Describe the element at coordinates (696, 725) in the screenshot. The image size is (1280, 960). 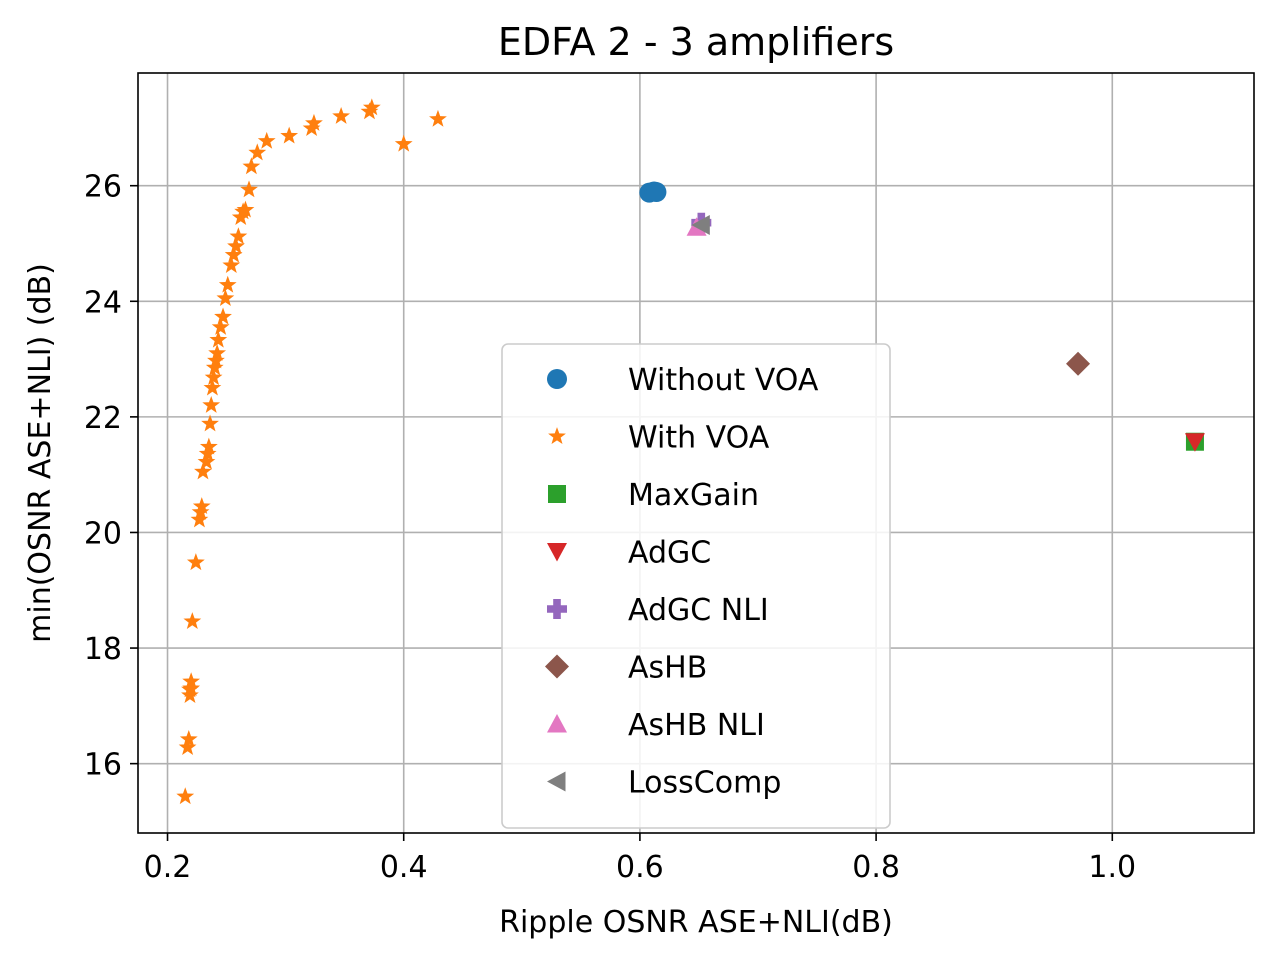
I see `legend-label-ashb-nli: AsHB NLI` at that location.